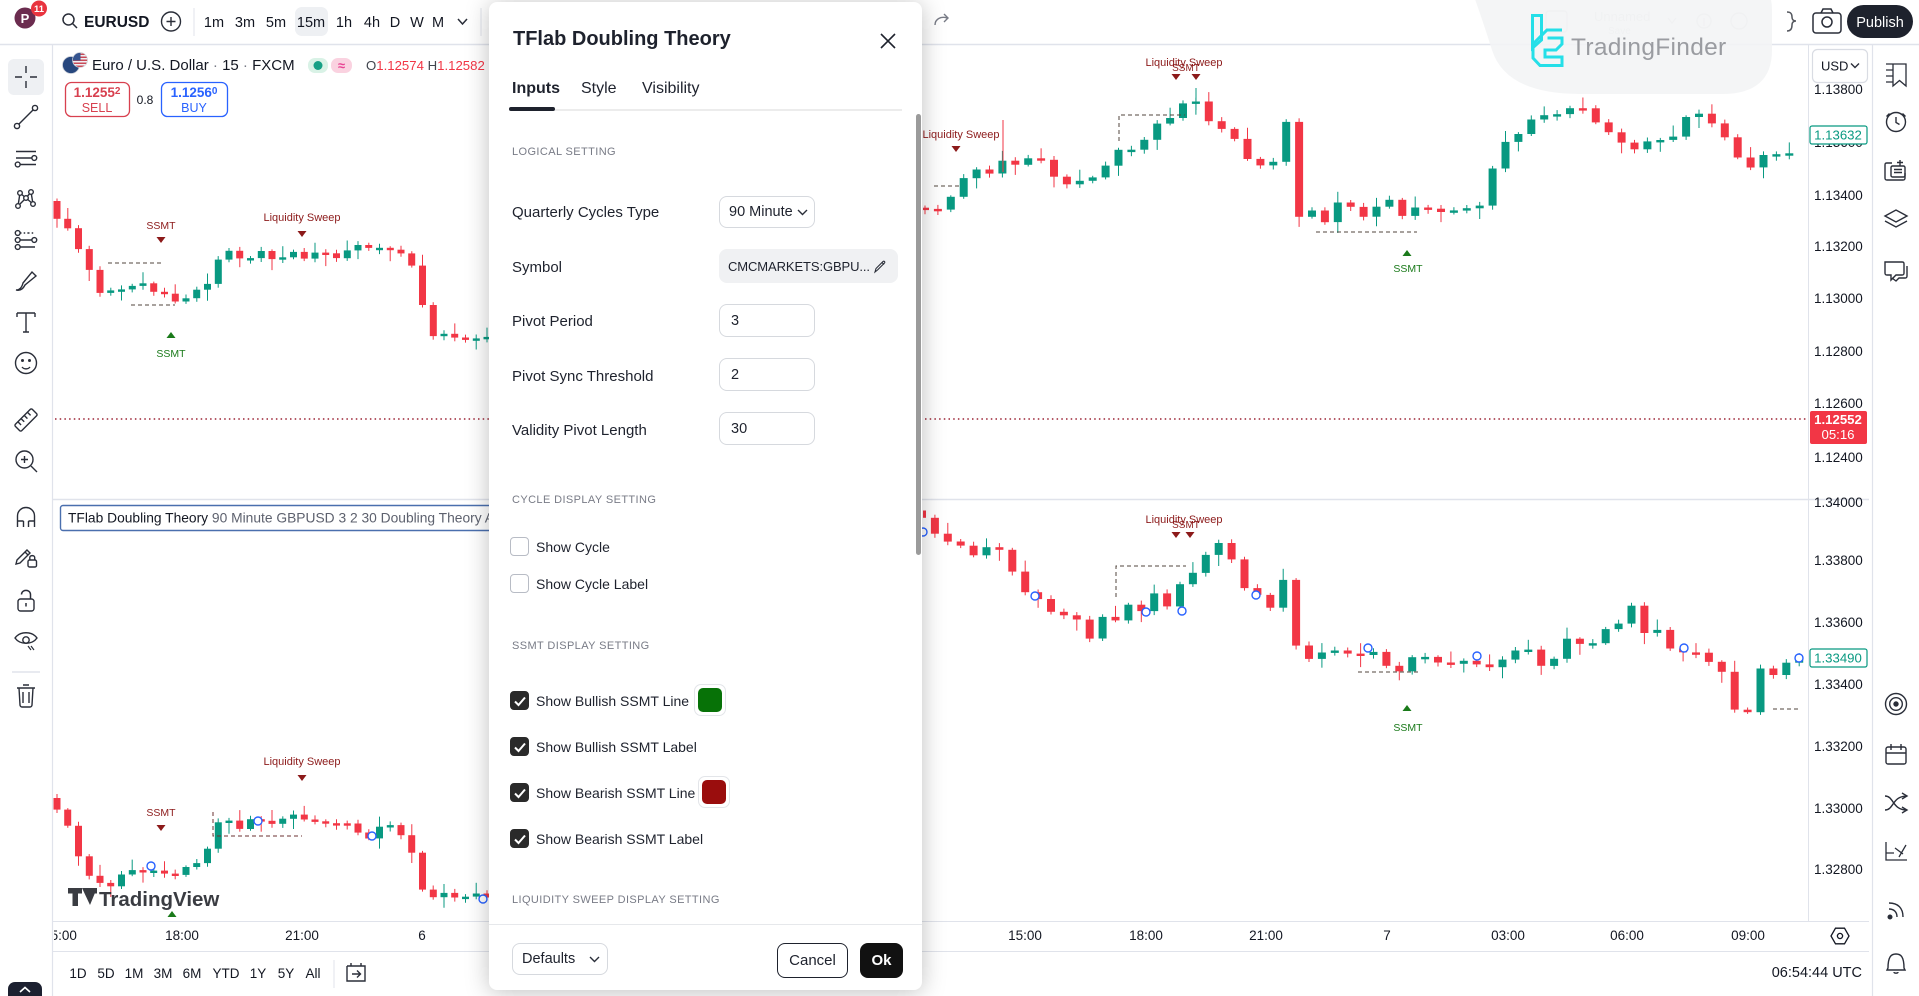 The image size is (1919, 996). I want to click on svg-text: 1.13400, so click(1838, 195).